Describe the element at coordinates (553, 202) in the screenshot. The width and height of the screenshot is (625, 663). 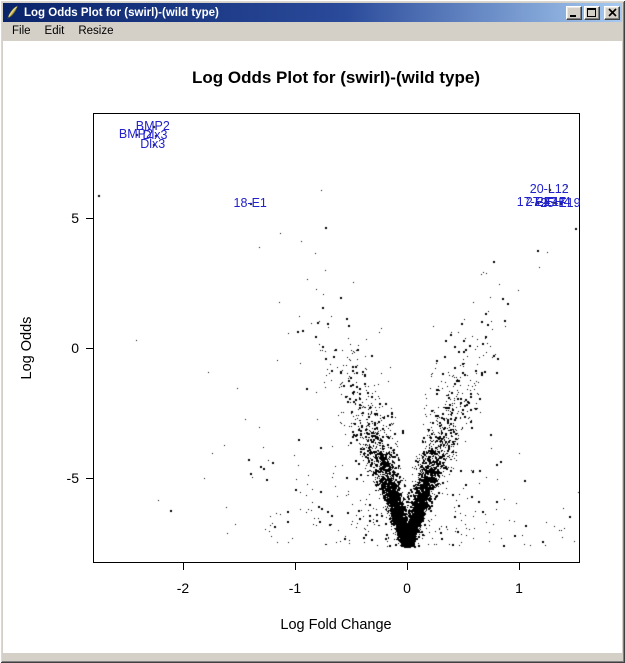
I see `gene-label-24-H4: 24-H4` at that location.